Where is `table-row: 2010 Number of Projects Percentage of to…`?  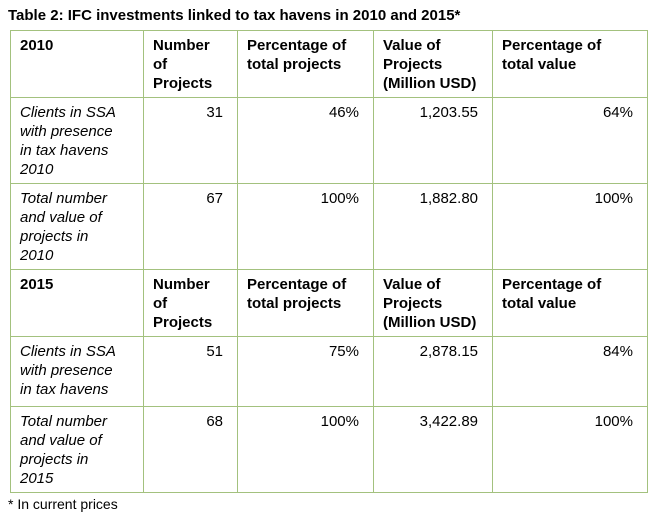
table-row: 2010 Number of Projects Percentage of to… is located at coordinates (329, 64).